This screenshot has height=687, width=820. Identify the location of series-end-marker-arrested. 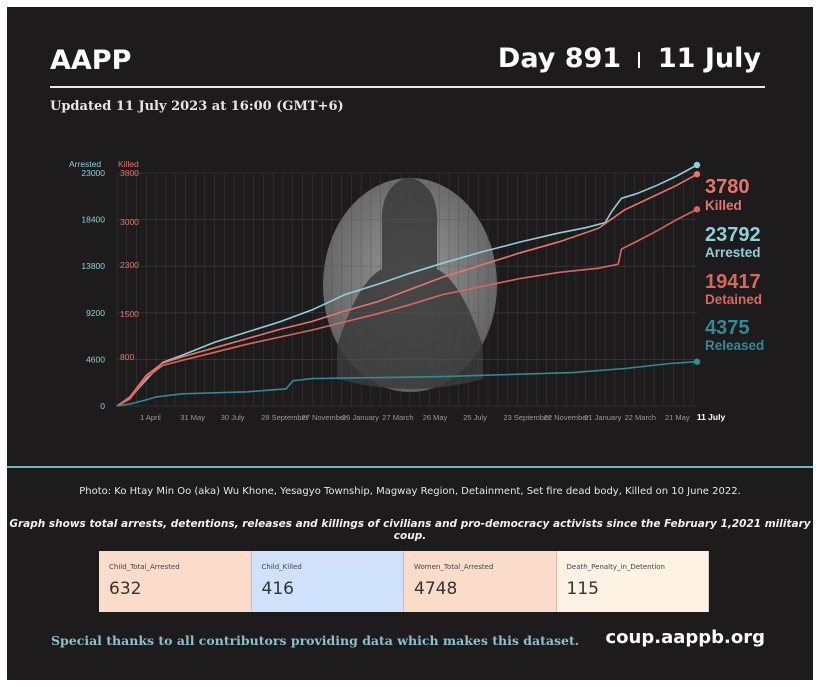
(697, 165).